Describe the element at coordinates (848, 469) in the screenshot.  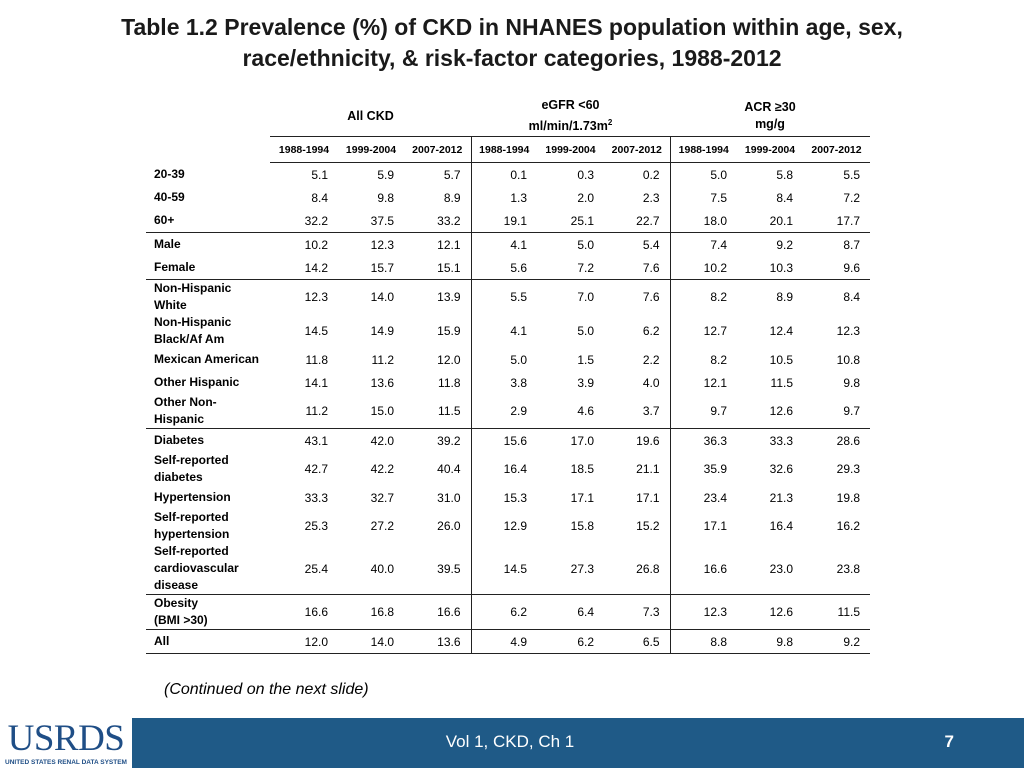
I see `table-cell: 29.3` at that location.